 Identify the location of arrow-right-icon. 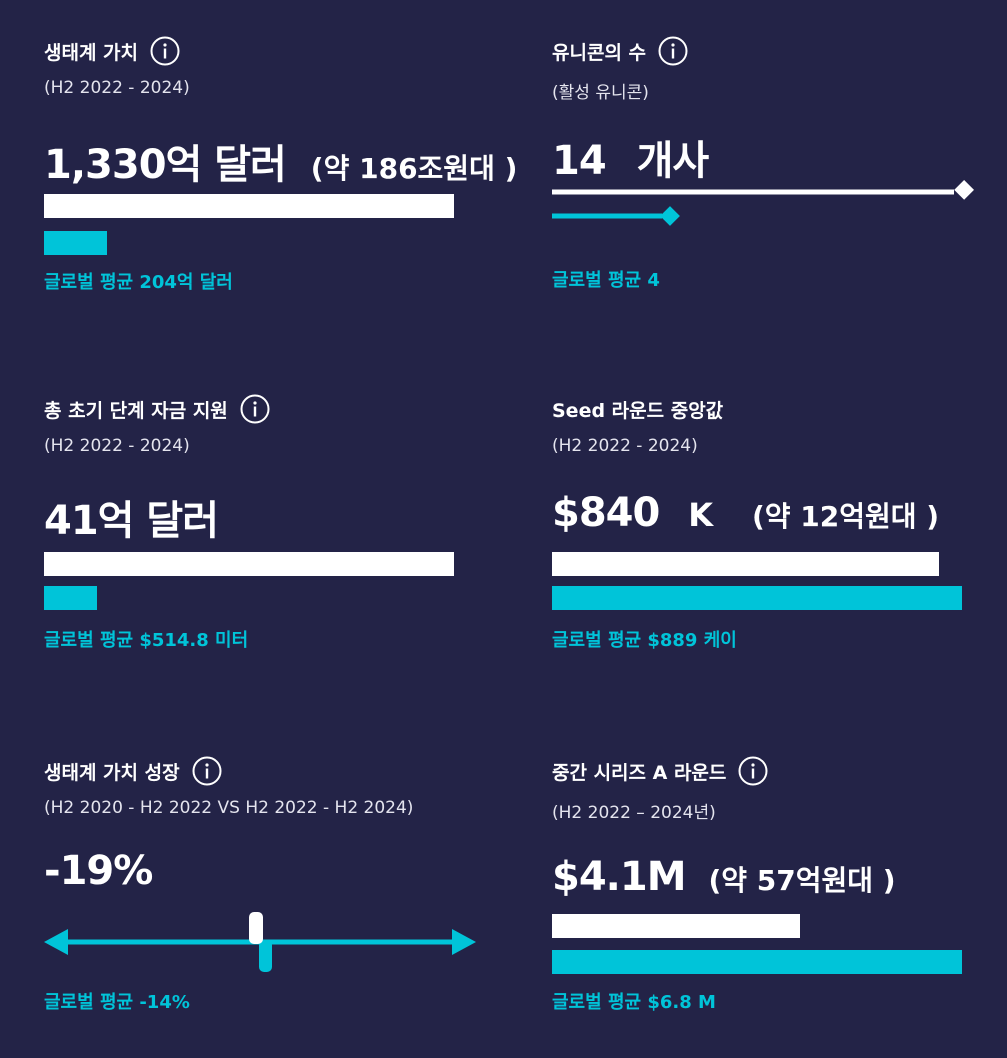
(464, 942).